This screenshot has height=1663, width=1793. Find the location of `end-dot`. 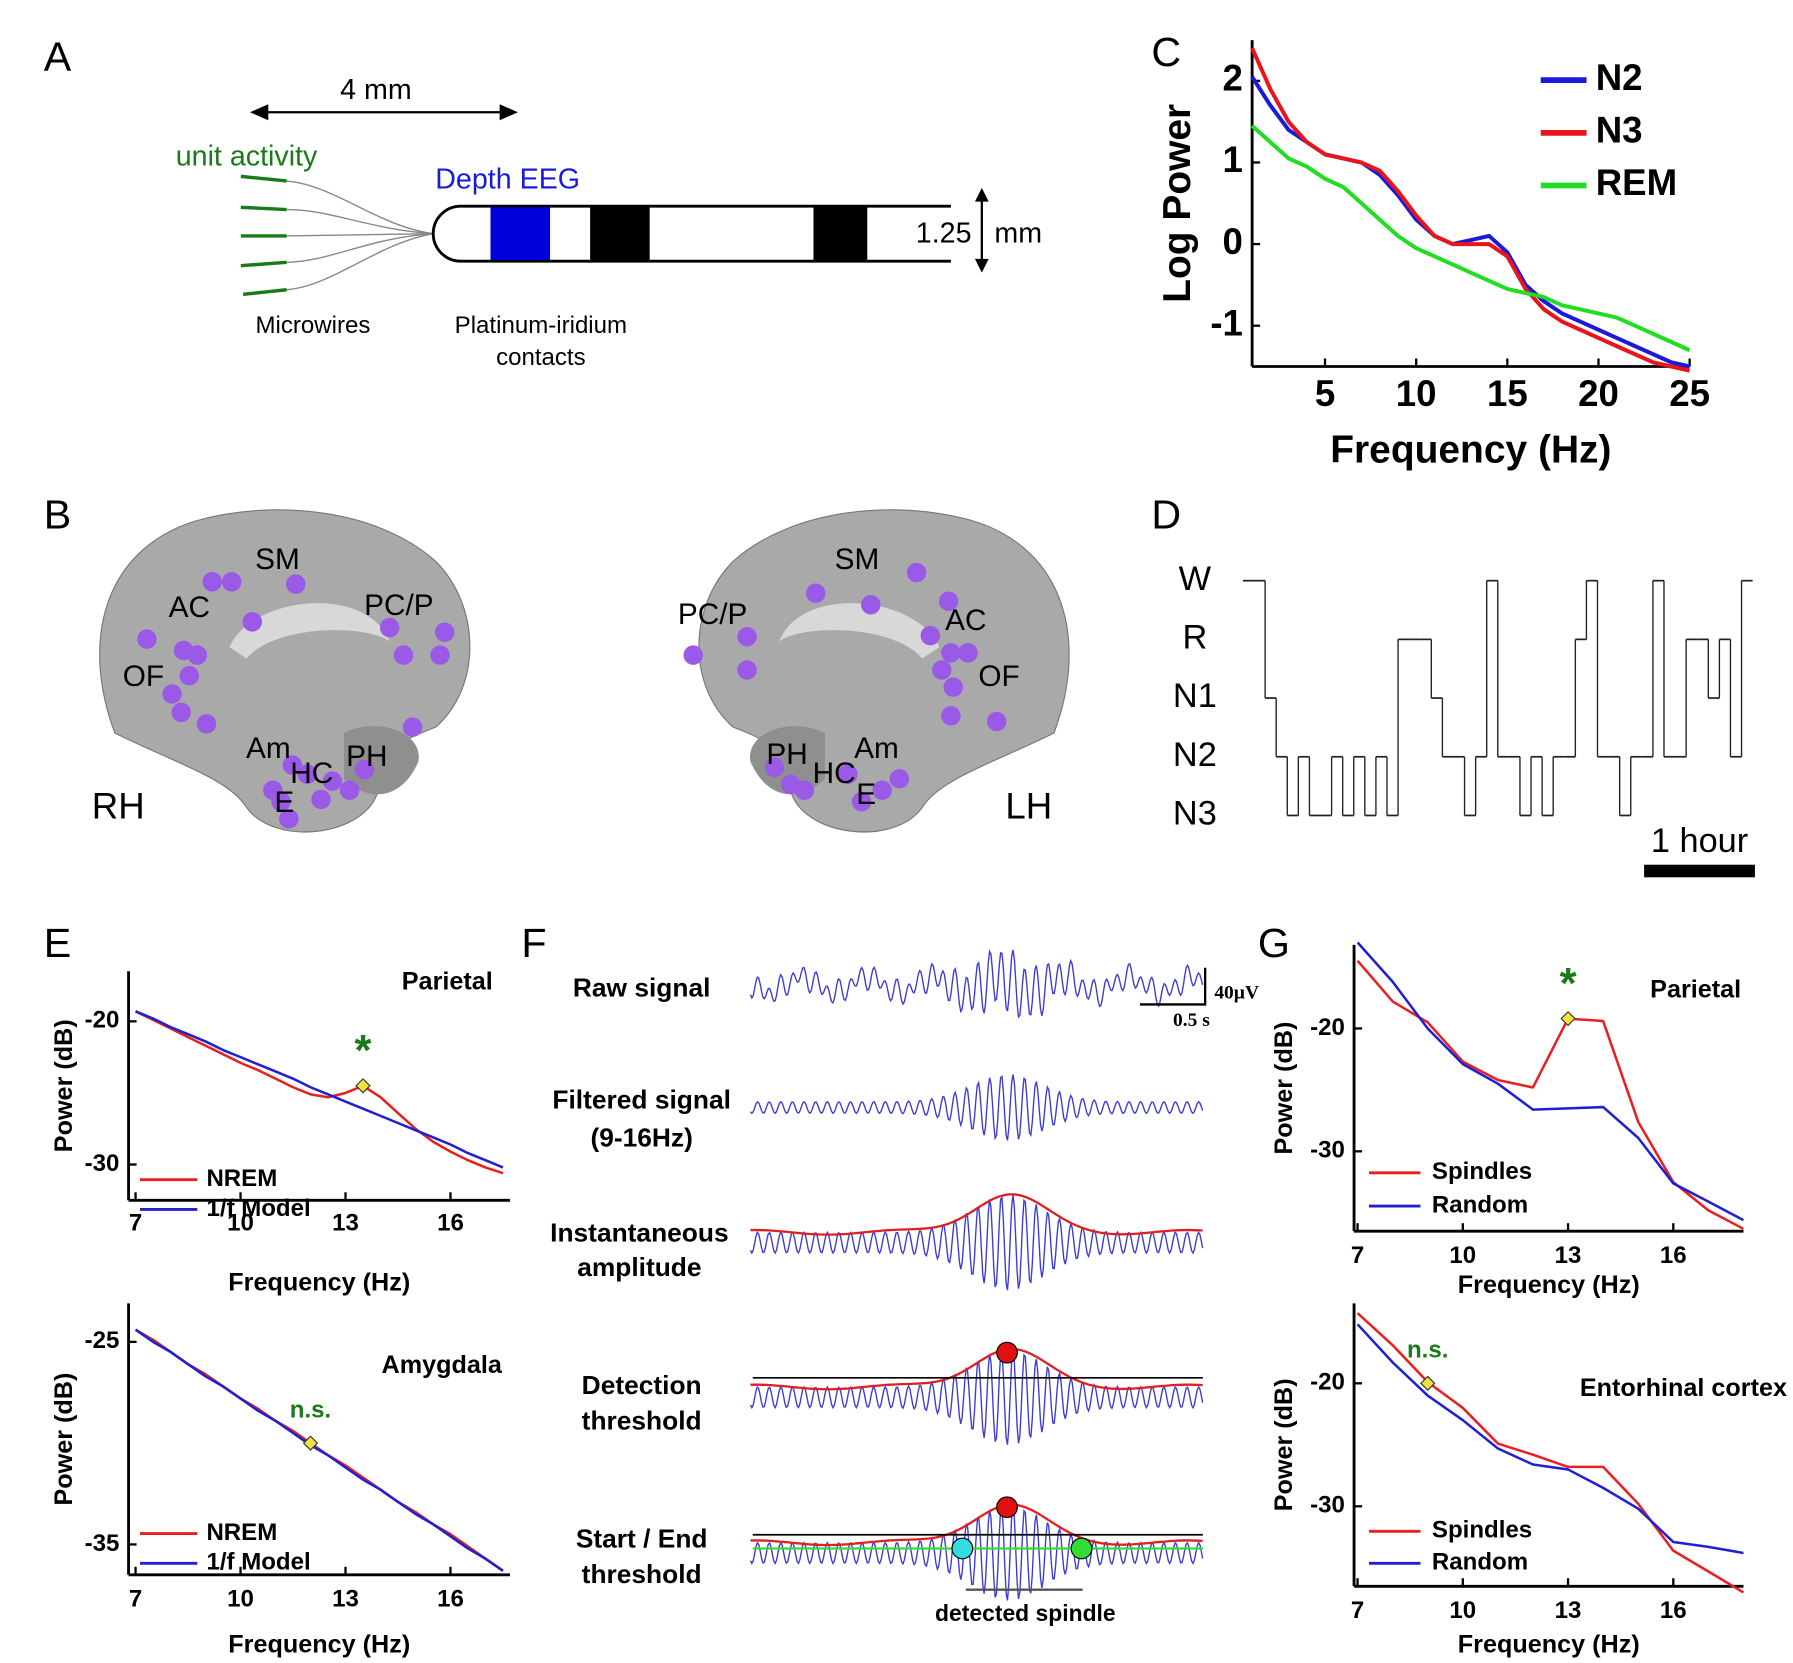

end-dot is located at coordinates (1081, 1548).